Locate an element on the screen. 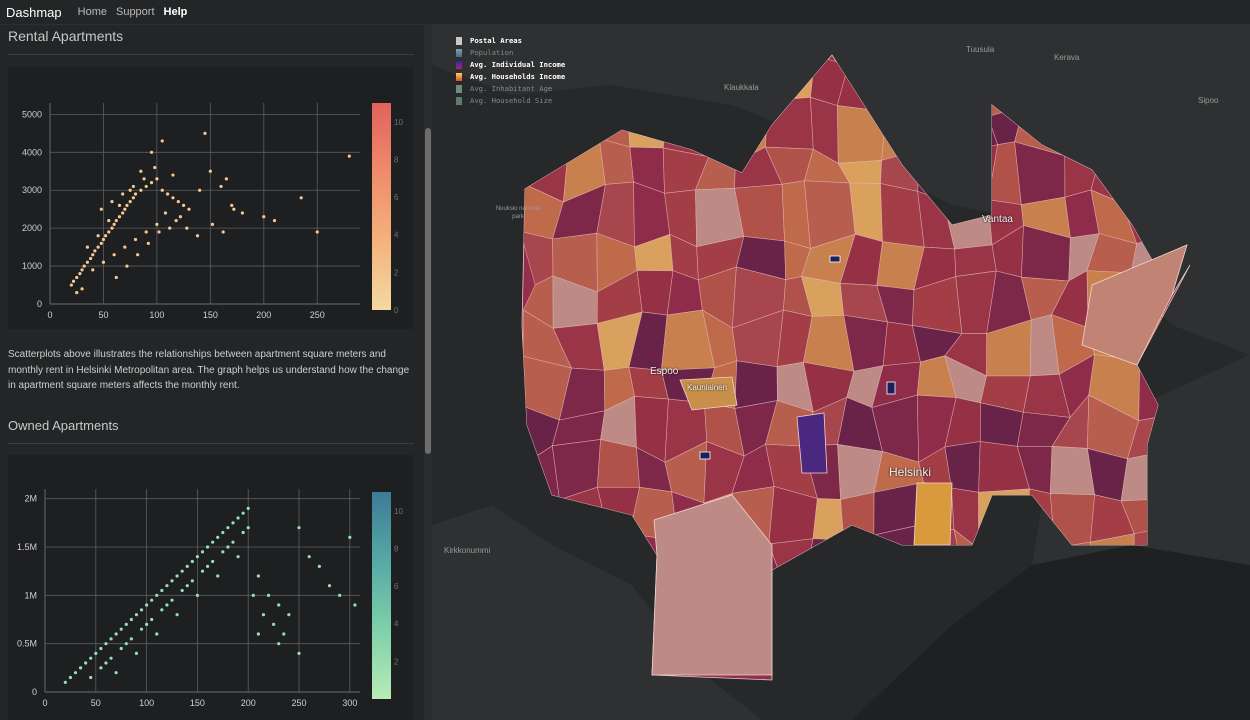 The image size is (1250, 720). postal-area-kauniainen is located at coordinates (708, 393).